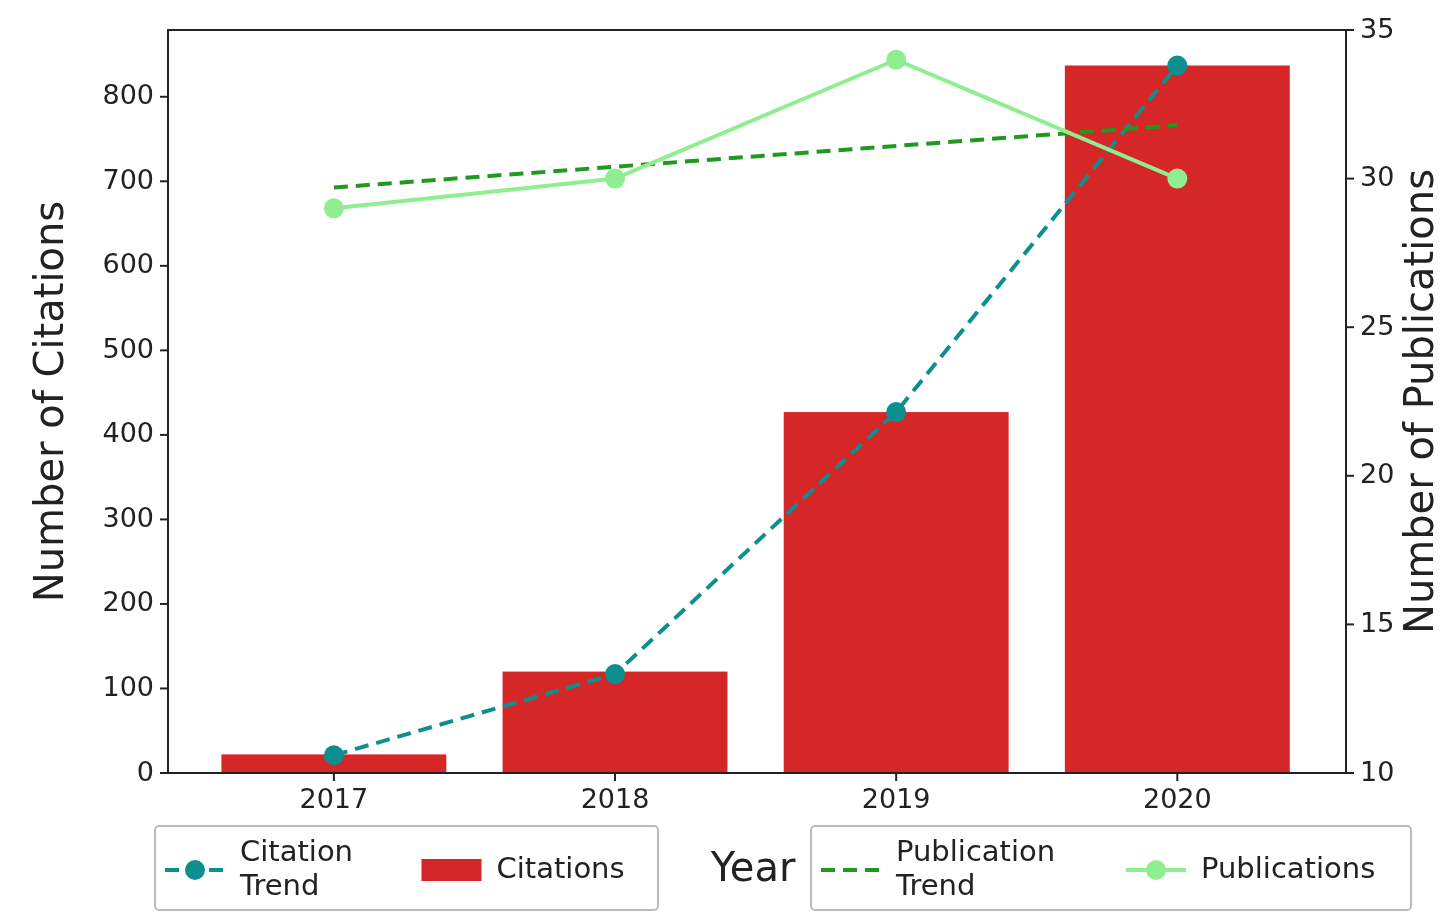  What do you see at coordinates (334, 798) in the screenshot?
I see `x-tick-label: 2017` at bounding box center [334, 798].